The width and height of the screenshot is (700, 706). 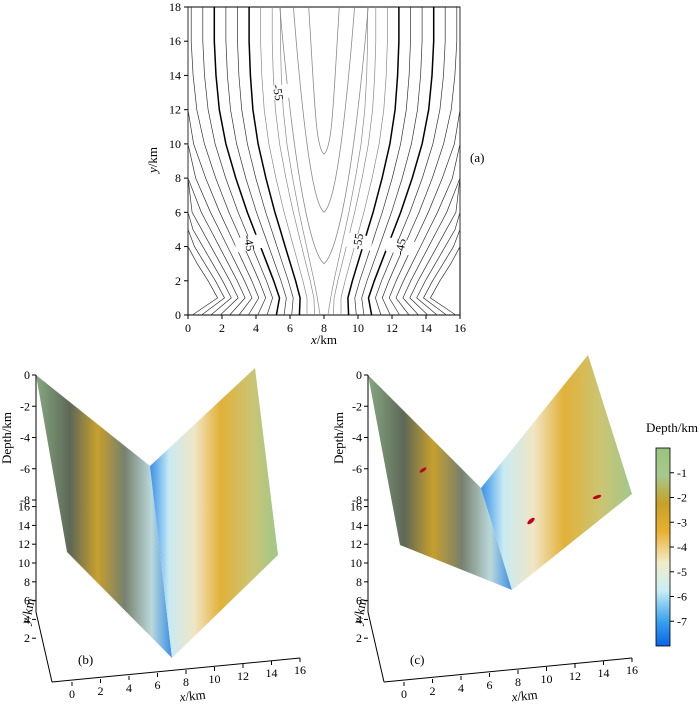 I want to click on surface-c-left-slope, so click(x=440, y=482).